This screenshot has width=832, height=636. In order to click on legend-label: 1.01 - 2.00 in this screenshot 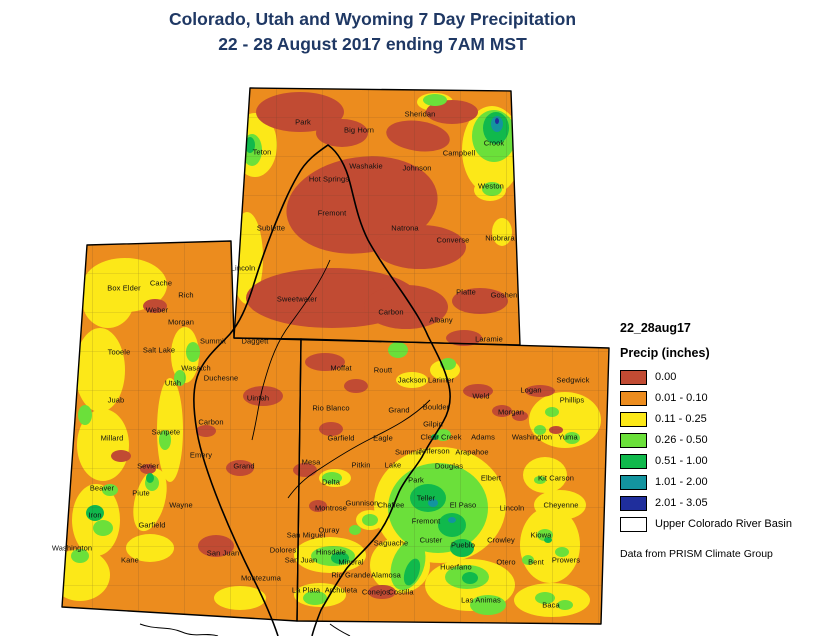, I will do `click(681, 482)`.